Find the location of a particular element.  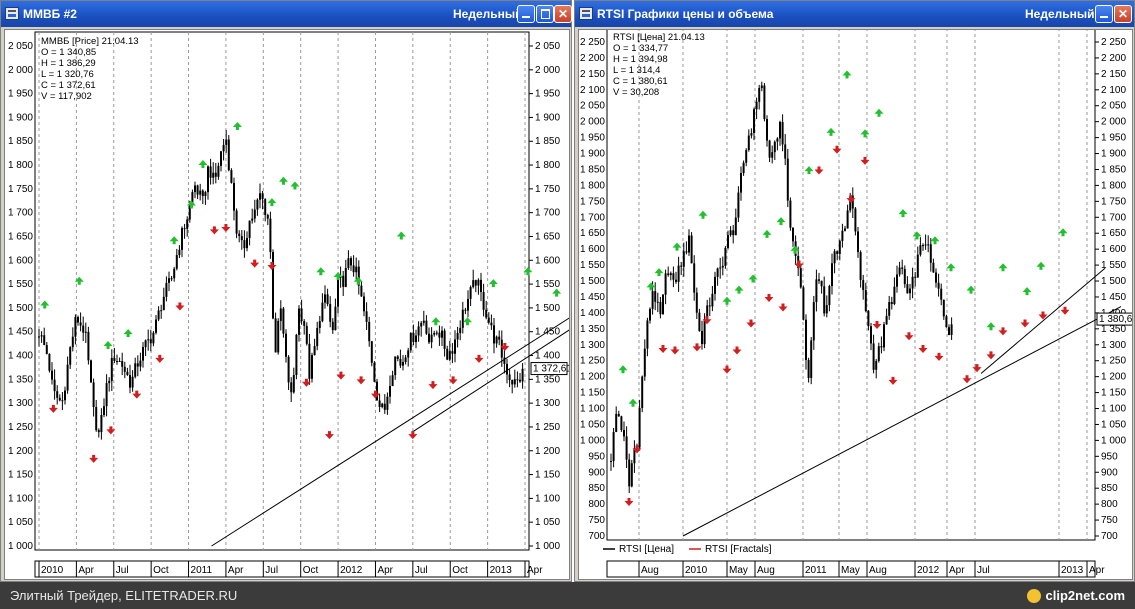

maximize-icon is located at coordinates (545, 14).